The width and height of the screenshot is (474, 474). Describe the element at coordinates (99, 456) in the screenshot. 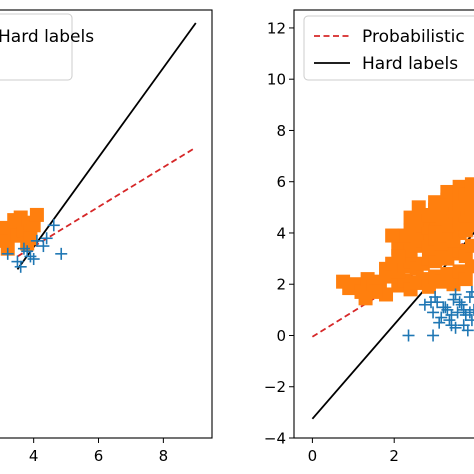

I see `x-tick-label: 6` at that location.